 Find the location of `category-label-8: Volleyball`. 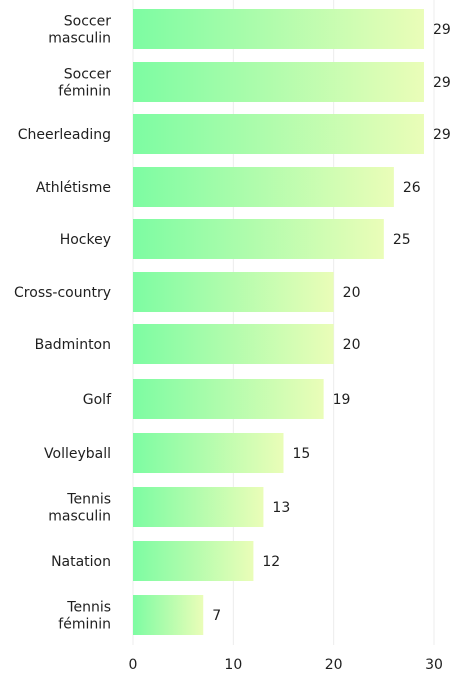

category-label-8: Volleyball is located at coordinates (77, 454).